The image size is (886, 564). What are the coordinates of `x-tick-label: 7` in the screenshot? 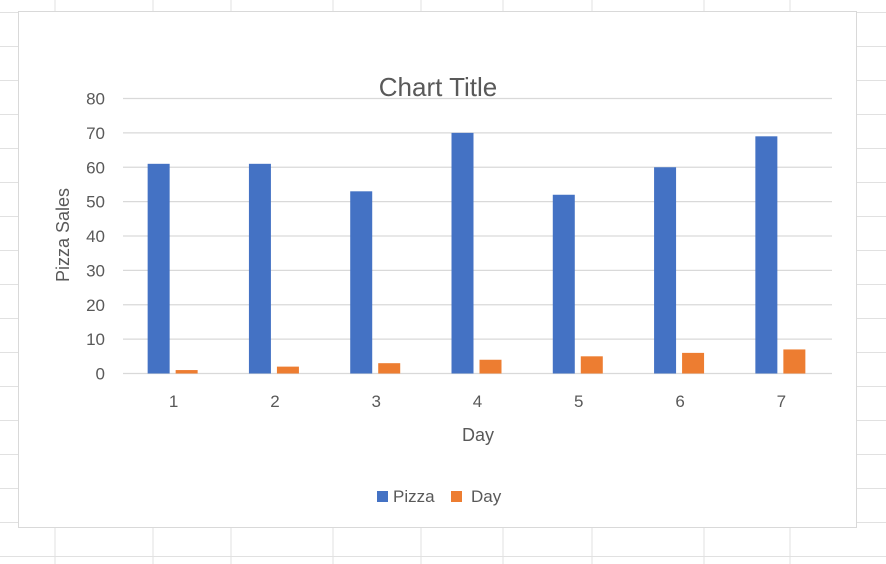 It's located at (781, 401).